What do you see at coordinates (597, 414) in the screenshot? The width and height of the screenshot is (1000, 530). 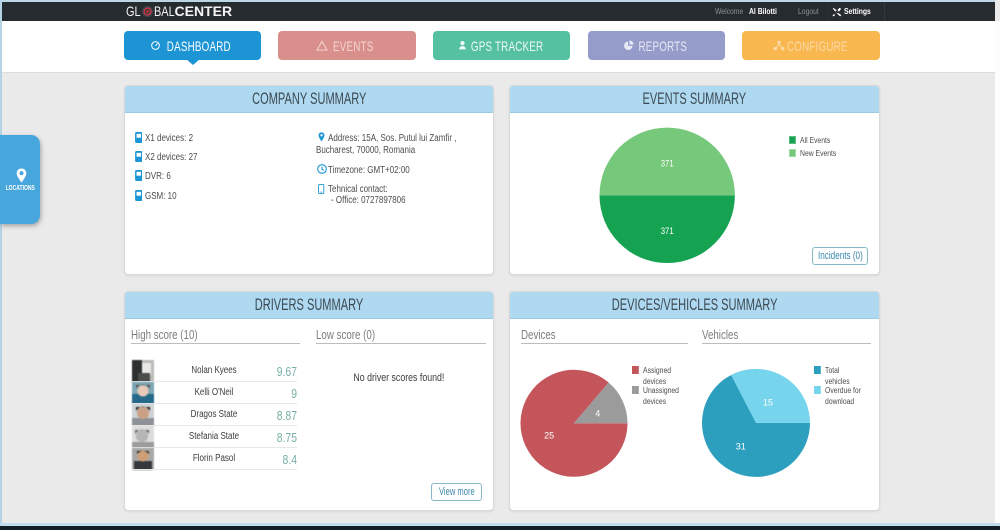 I see `svg-text: 4` at bounding box center [597, 414].